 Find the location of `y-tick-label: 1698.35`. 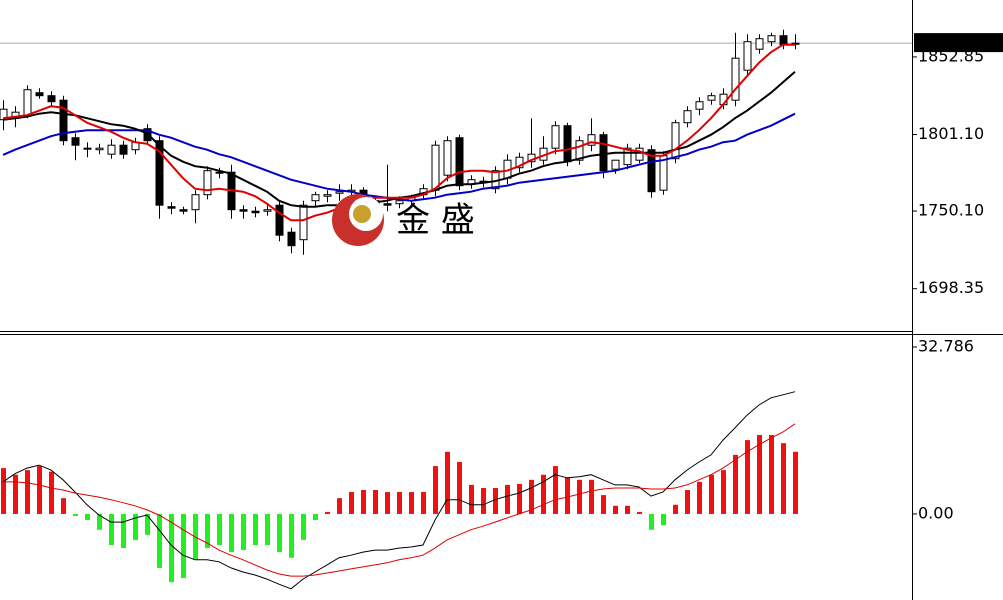

y-tick-label: 1698.35 is located at coordinates (951, 287).